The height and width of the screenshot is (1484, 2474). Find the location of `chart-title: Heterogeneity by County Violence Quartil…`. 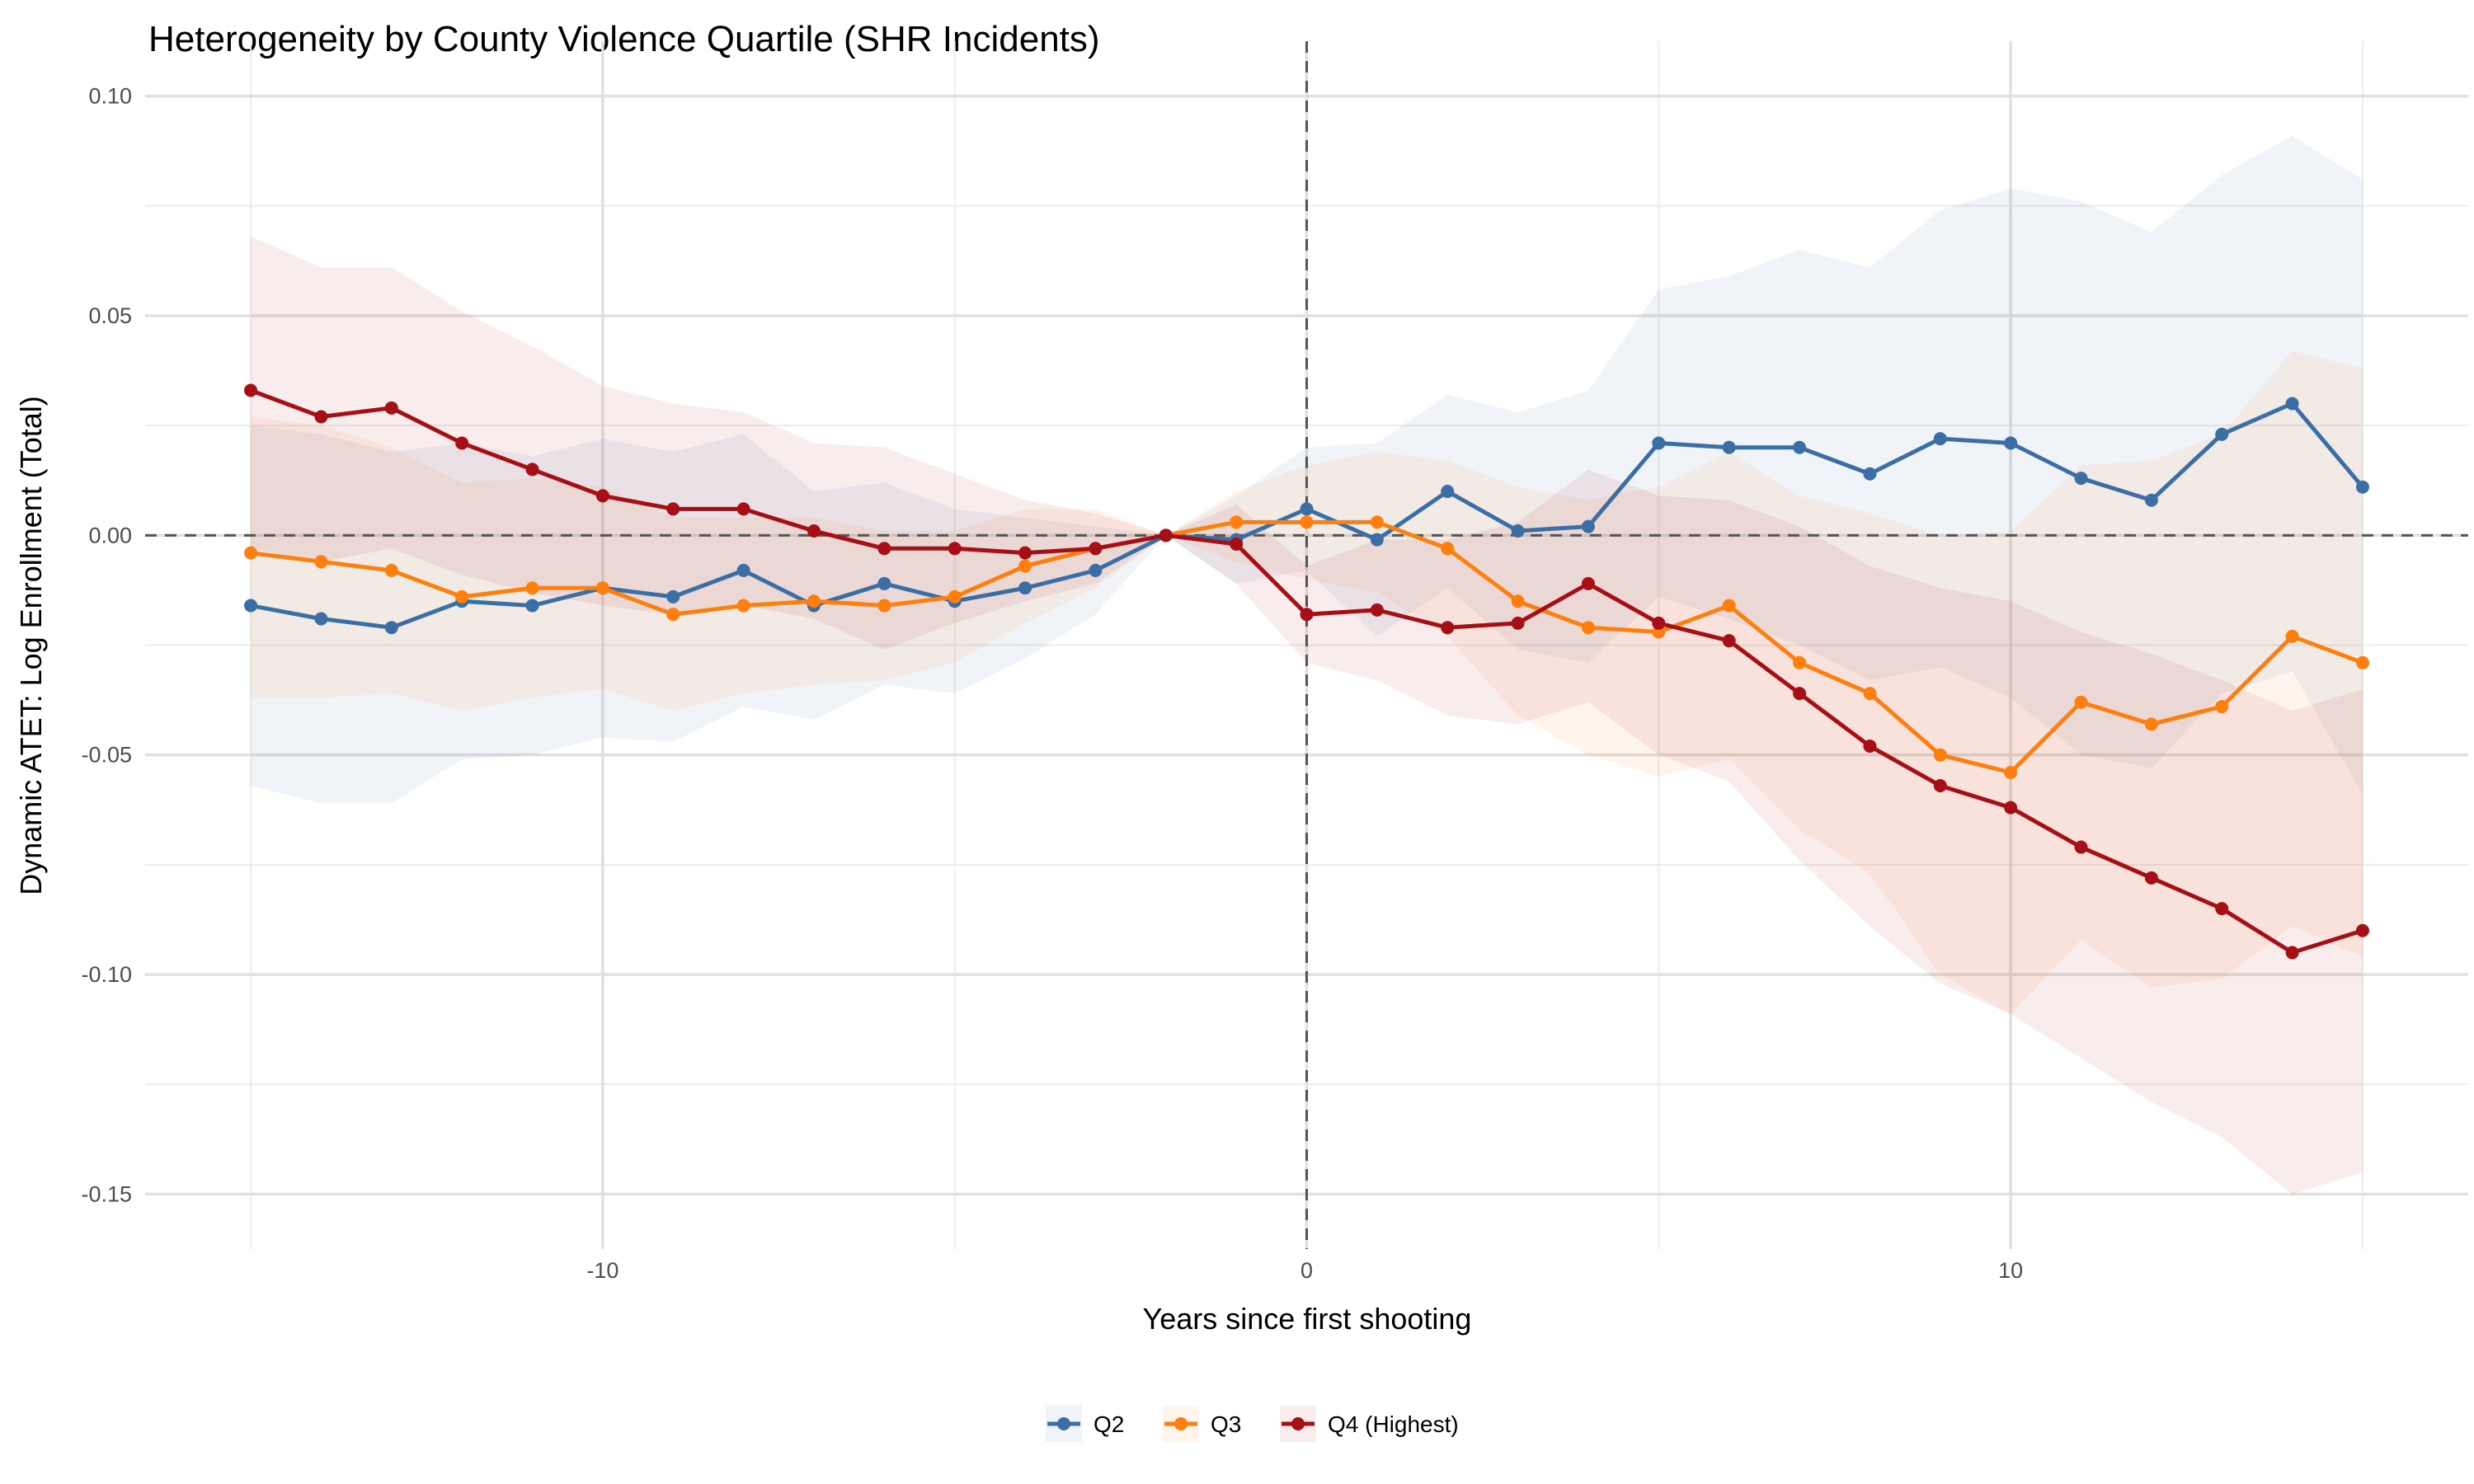

chart-title: Heterogeneity by County Violence Quartil… is located at coordinates (624, 39).